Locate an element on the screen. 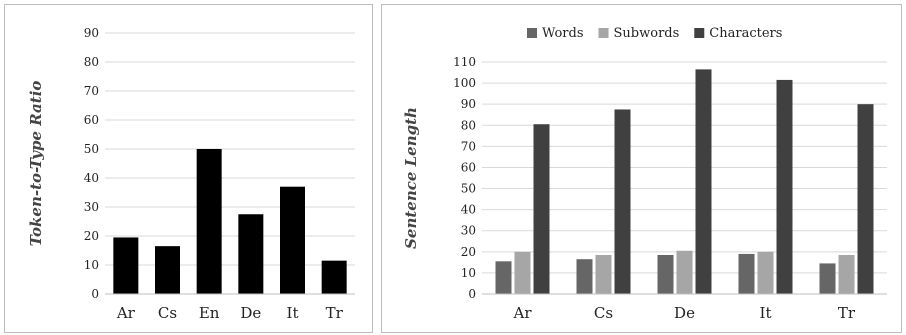  legend-label: Subwords is located at coordinates (647, 33).